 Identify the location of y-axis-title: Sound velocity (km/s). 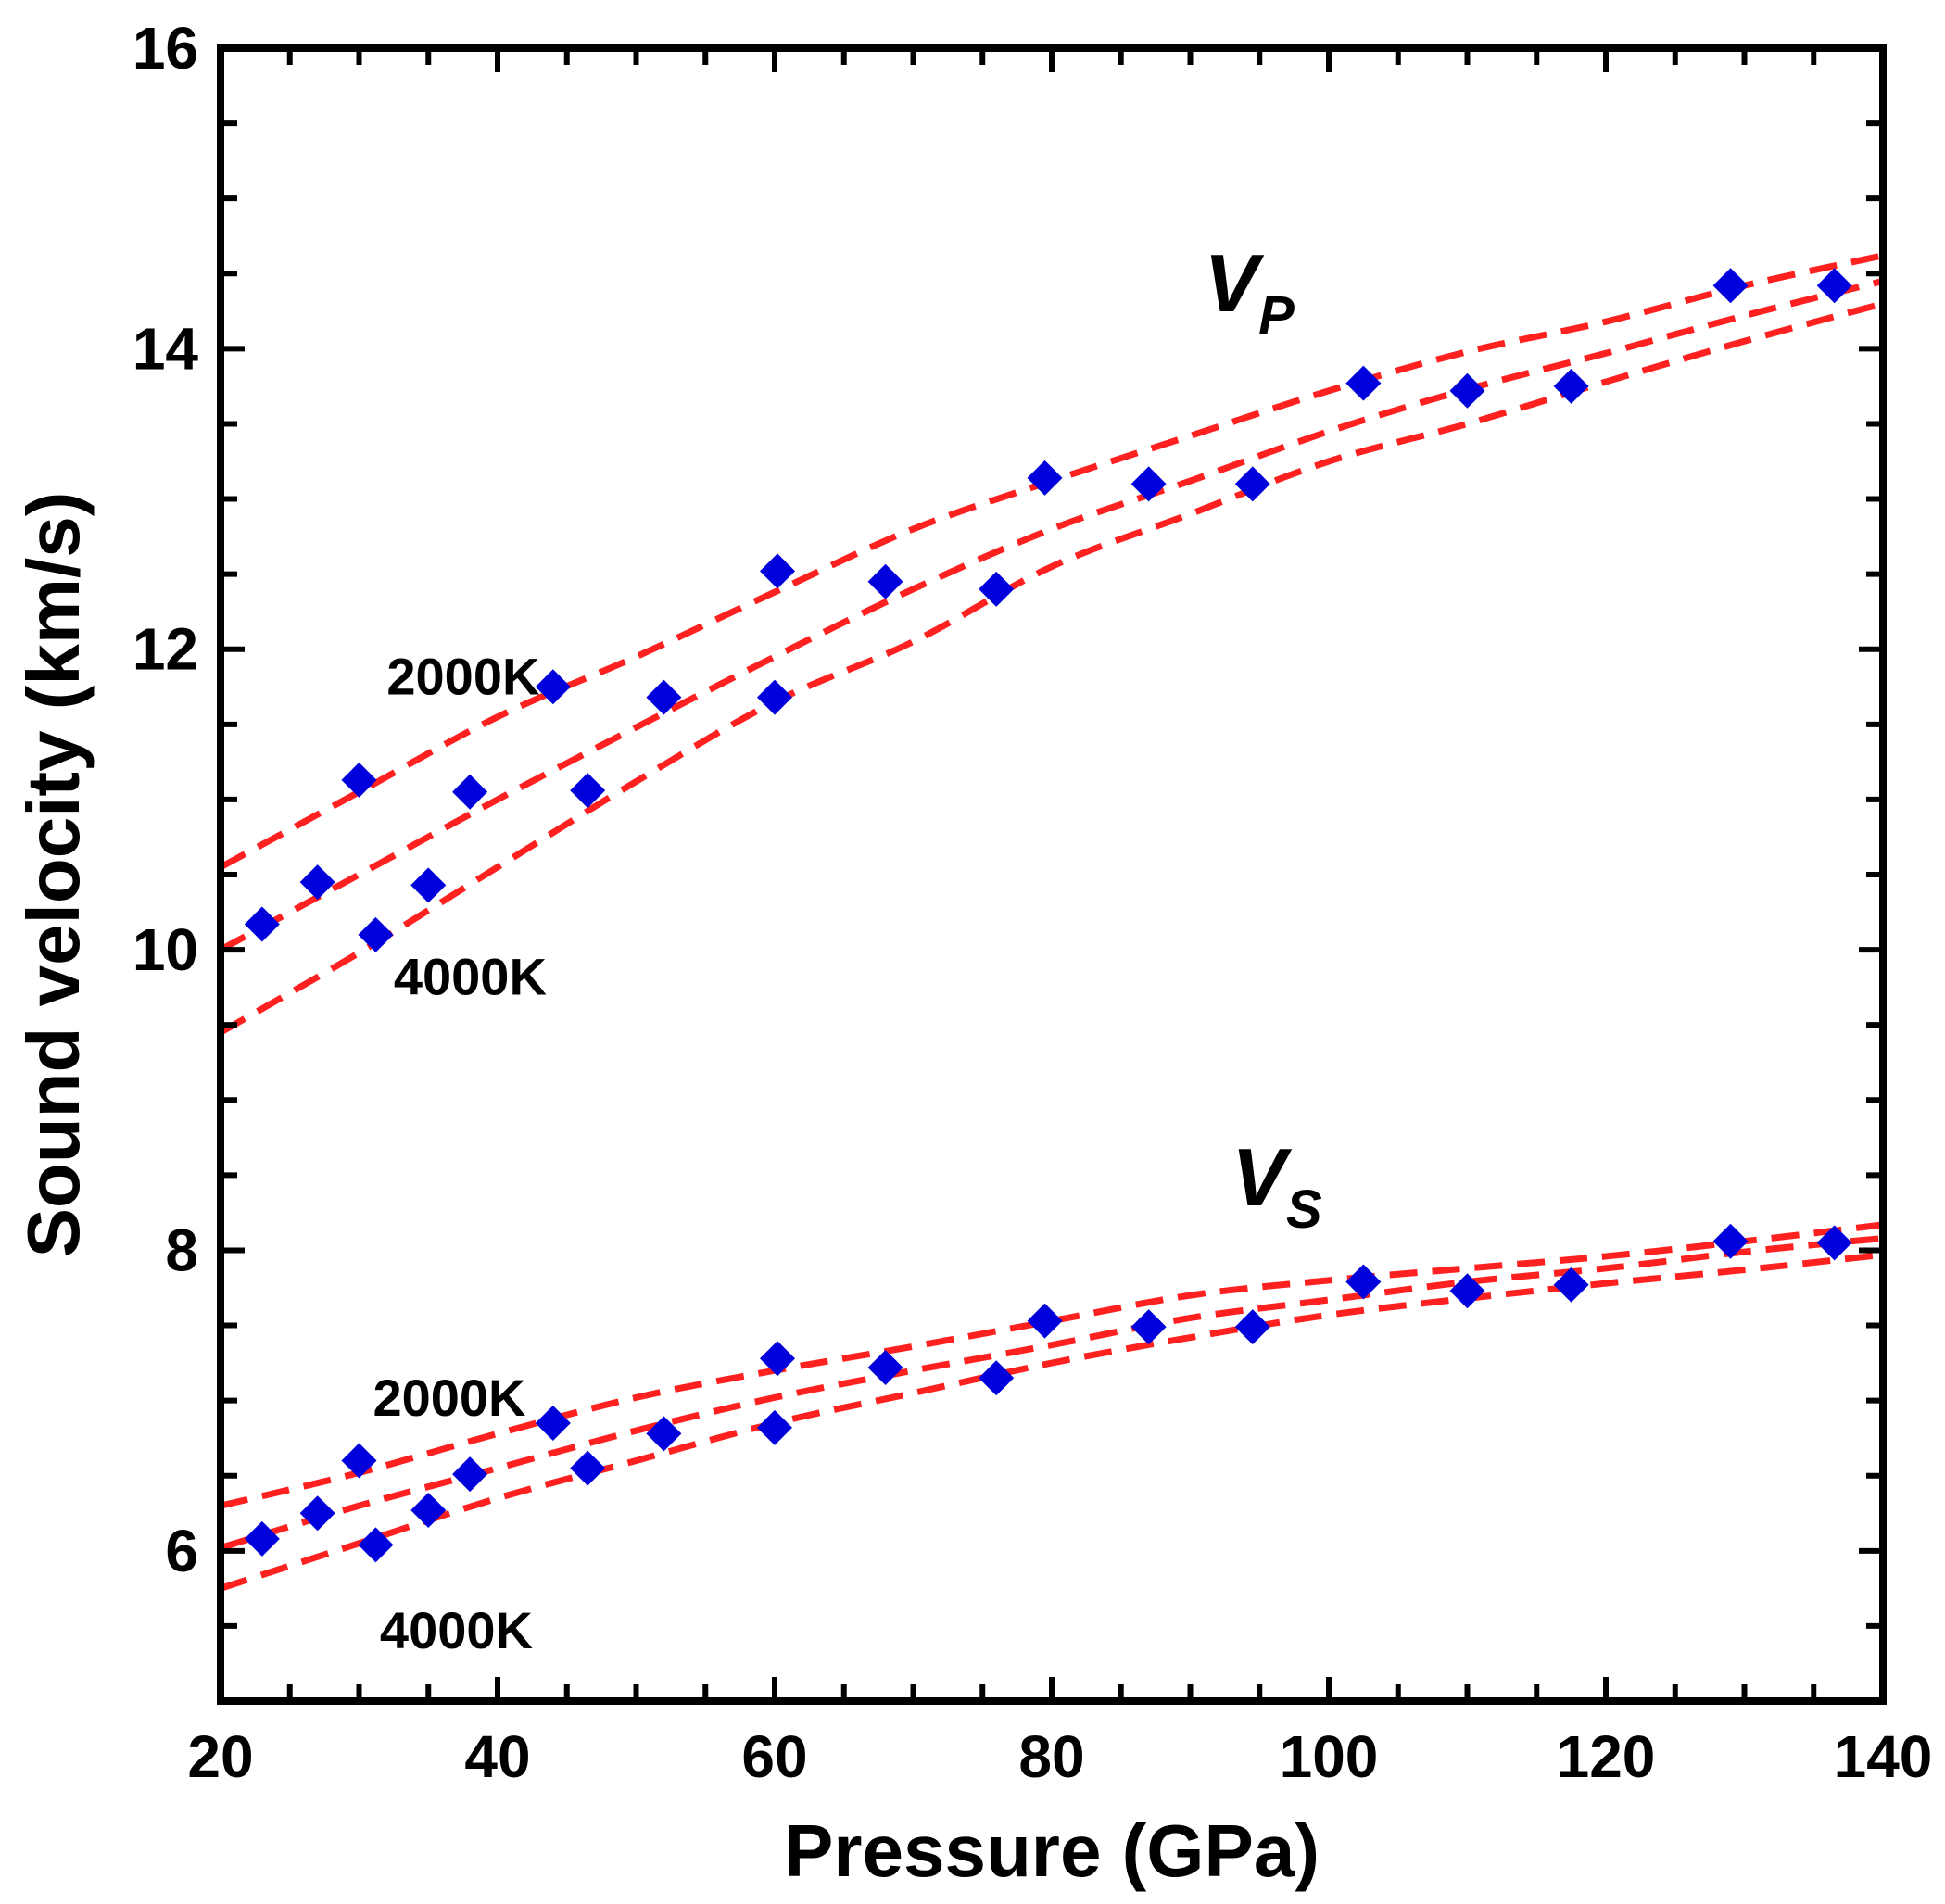
(53, 875).